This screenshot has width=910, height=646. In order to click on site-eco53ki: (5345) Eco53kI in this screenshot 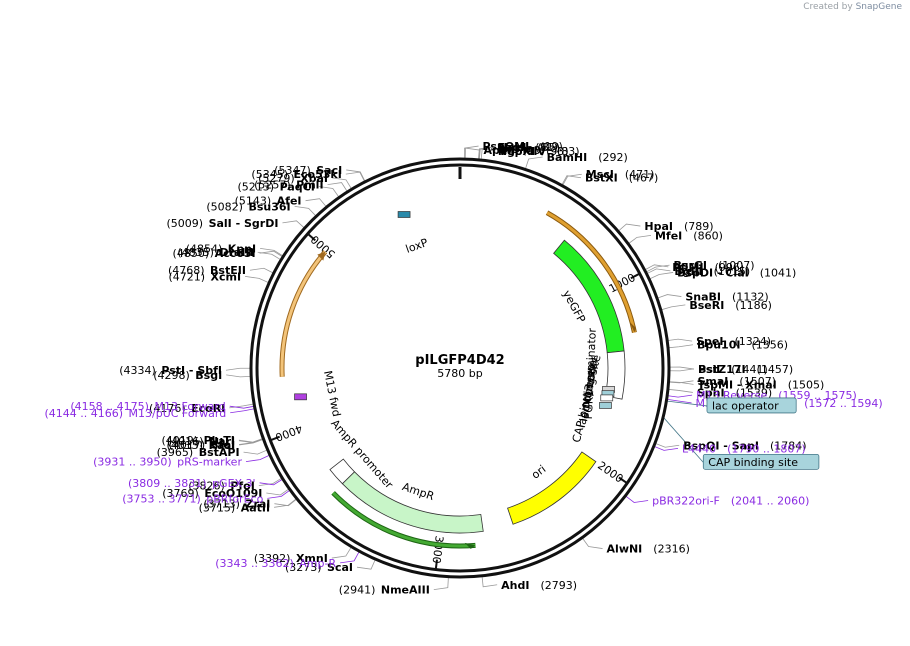, I will do `click(296, 174)`.